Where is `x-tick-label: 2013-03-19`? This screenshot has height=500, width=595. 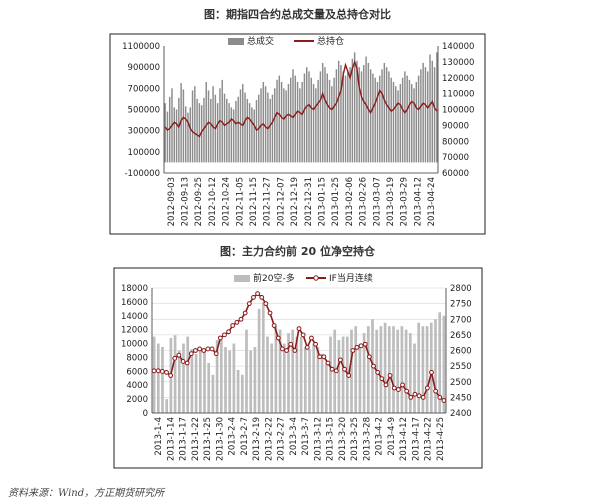
x-tick-label: 2013-03-19 is located at coordinates (391, 201).